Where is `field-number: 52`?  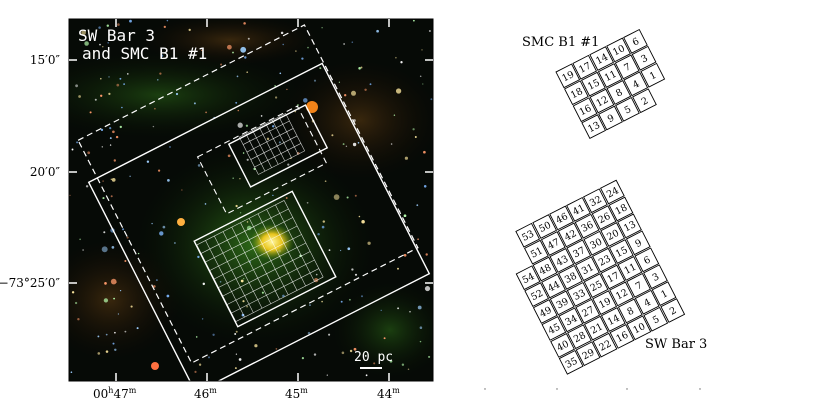
field-number: 52 is located at coordinates (537, 295).